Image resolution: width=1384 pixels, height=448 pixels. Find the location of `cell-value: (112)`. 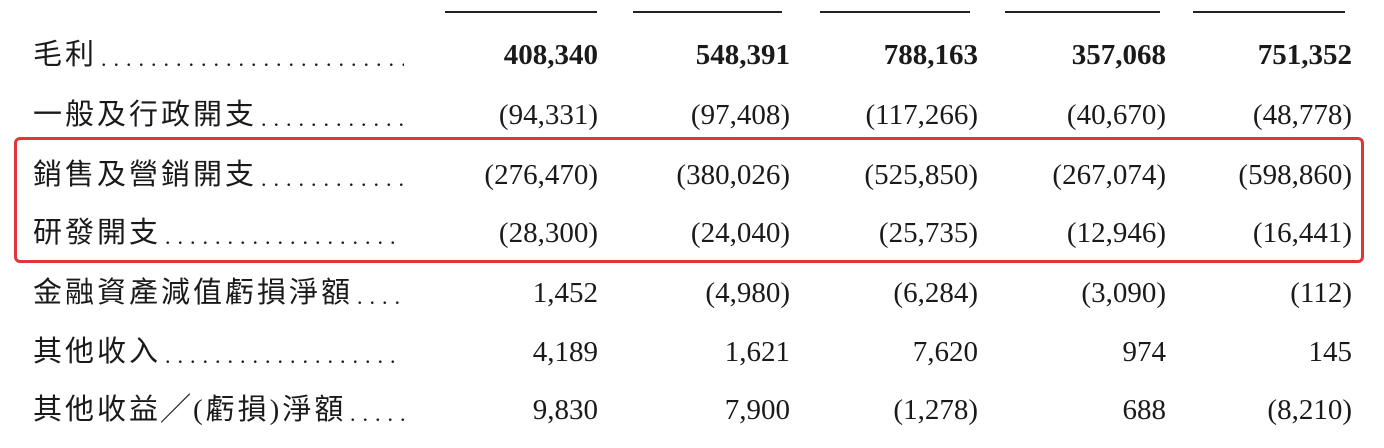

cell-value: (112) is located at coordinates (1321, 293).